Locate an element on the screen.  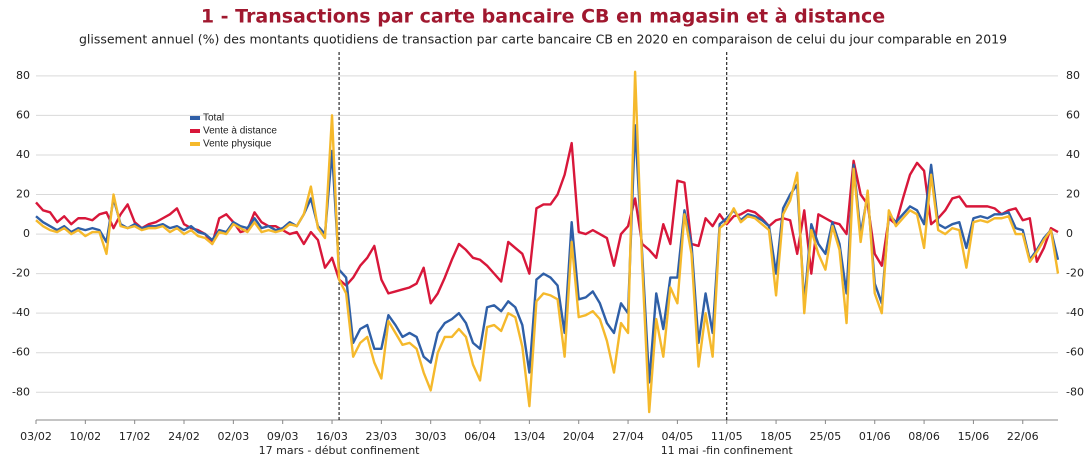
y-tick-label: 0 is located at coordinates (26, 233).